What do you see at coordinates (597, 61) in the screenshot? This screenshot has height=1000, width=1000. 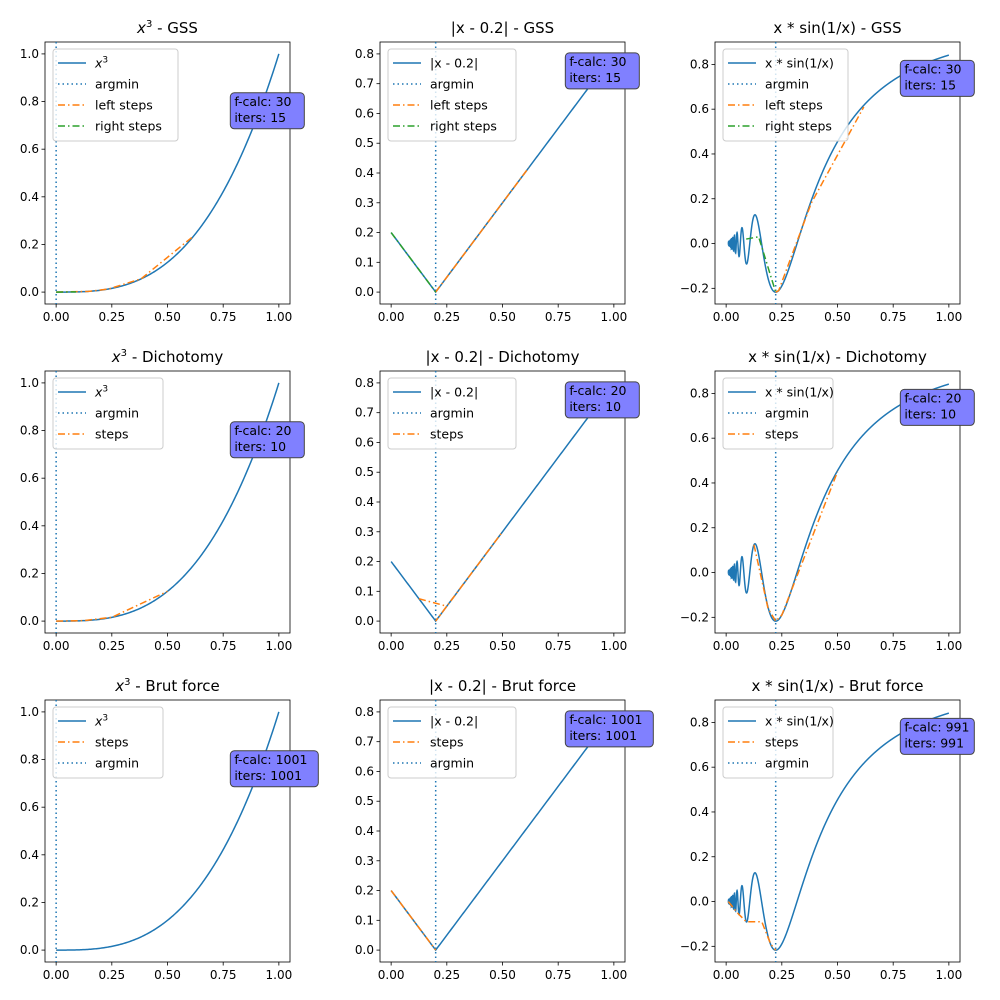 I see `info-fcalc: f-calc: 30` at bounding box center [597, 61].